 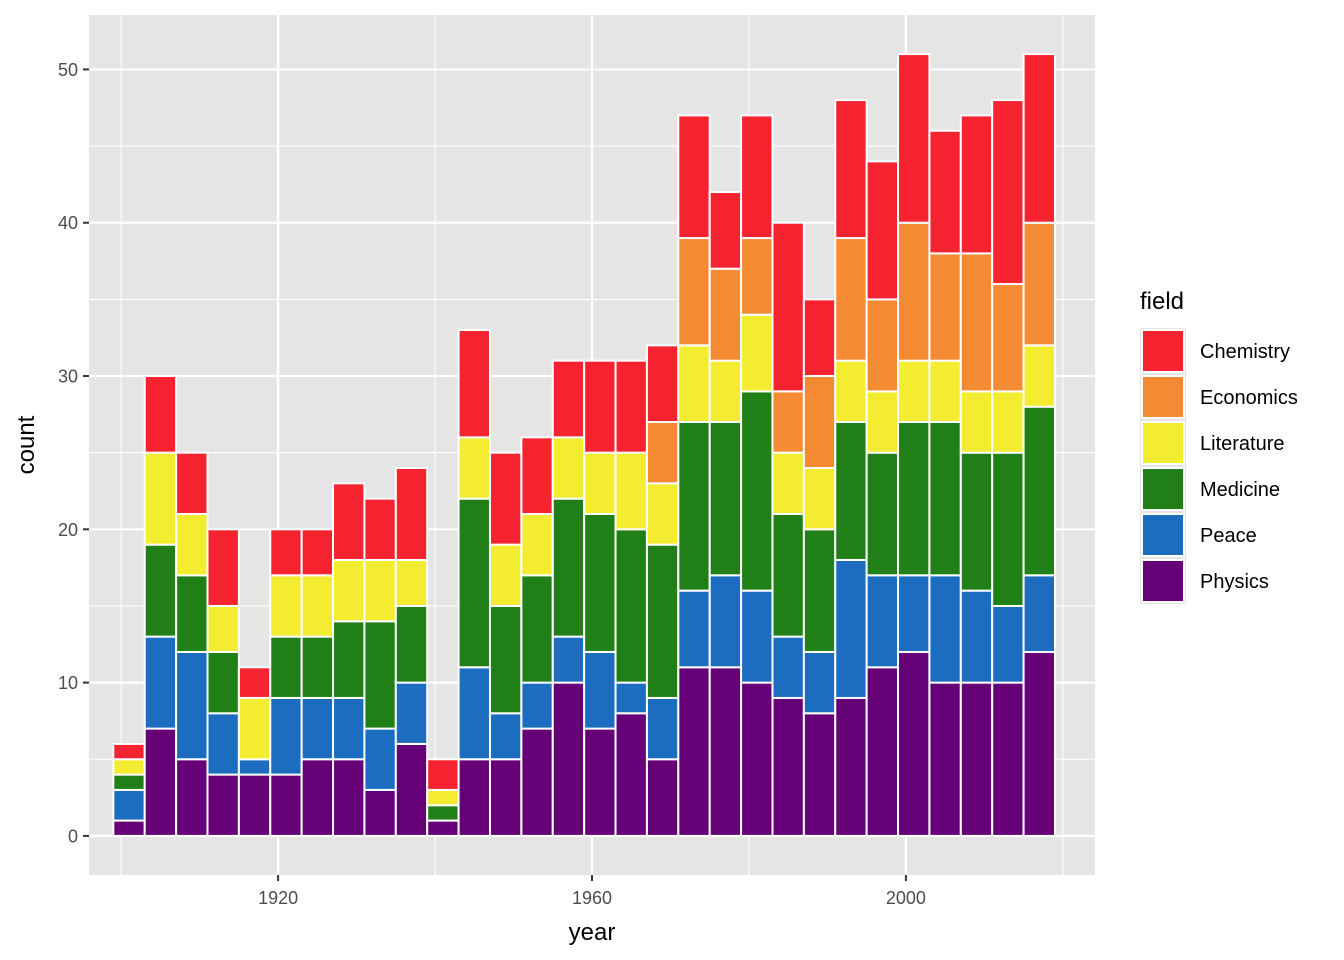 What do you see at coordinates (914, 391) in the screenshot?
I see `bar-literature-2001` at bounding box center [914, 391].